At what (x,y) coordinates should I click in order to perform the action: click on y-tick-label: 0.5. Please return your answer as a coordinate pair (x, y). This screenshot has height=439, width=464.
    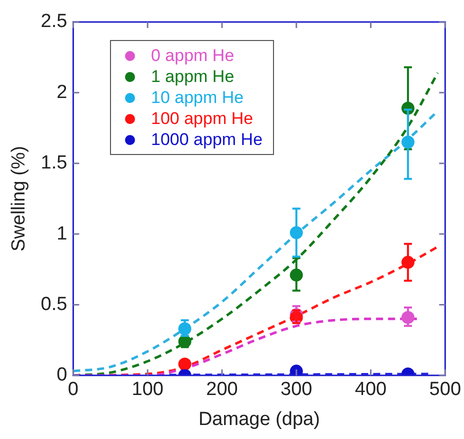
    Looking at the image, I should click on (54, 304).